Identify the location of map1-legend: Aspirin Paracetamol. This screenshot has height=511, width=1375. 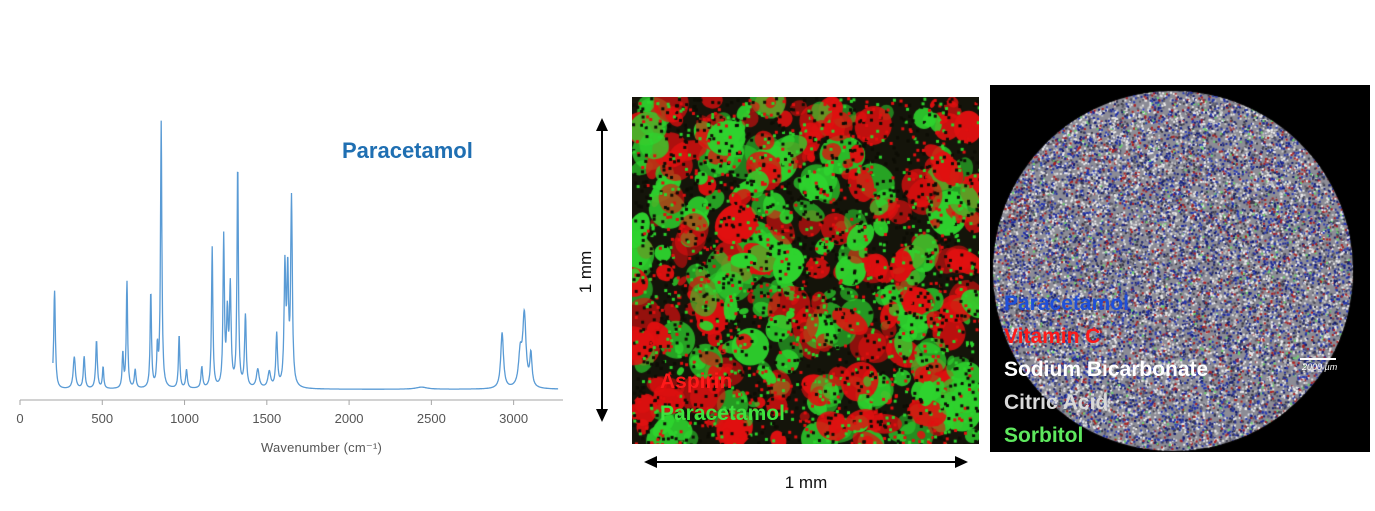
(722, 398).